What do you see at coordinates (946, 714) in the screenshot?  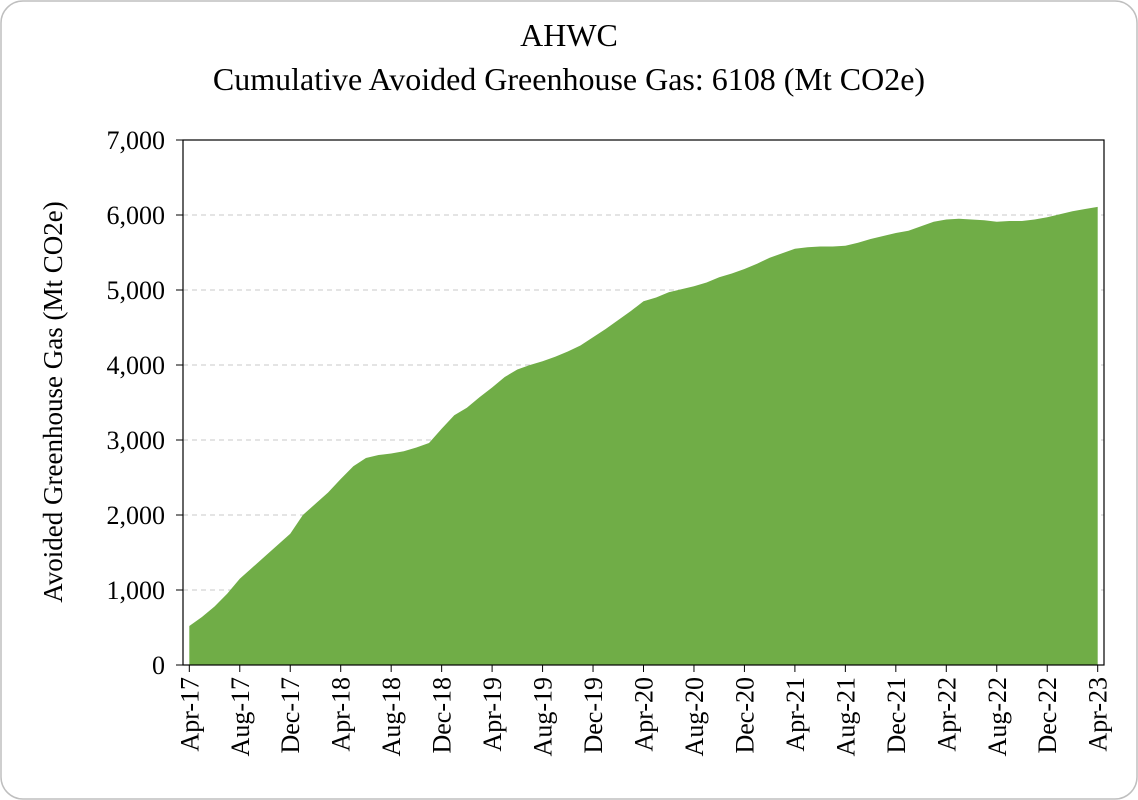 I see `x-tick-label: Apr-22` at bounding box center [946, 714].